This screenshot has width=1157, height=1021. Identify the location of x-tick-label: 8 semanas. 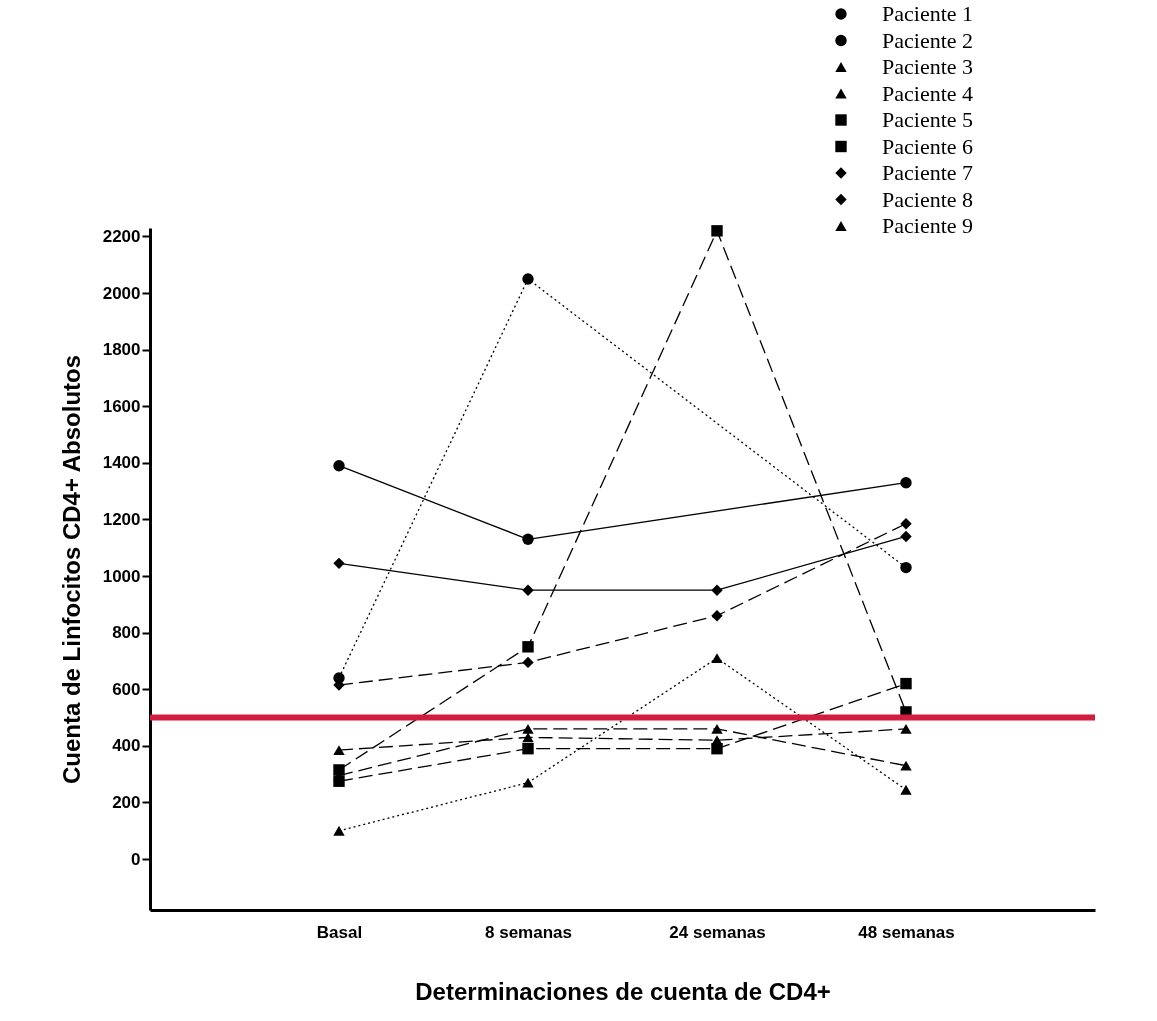
(528, 932).